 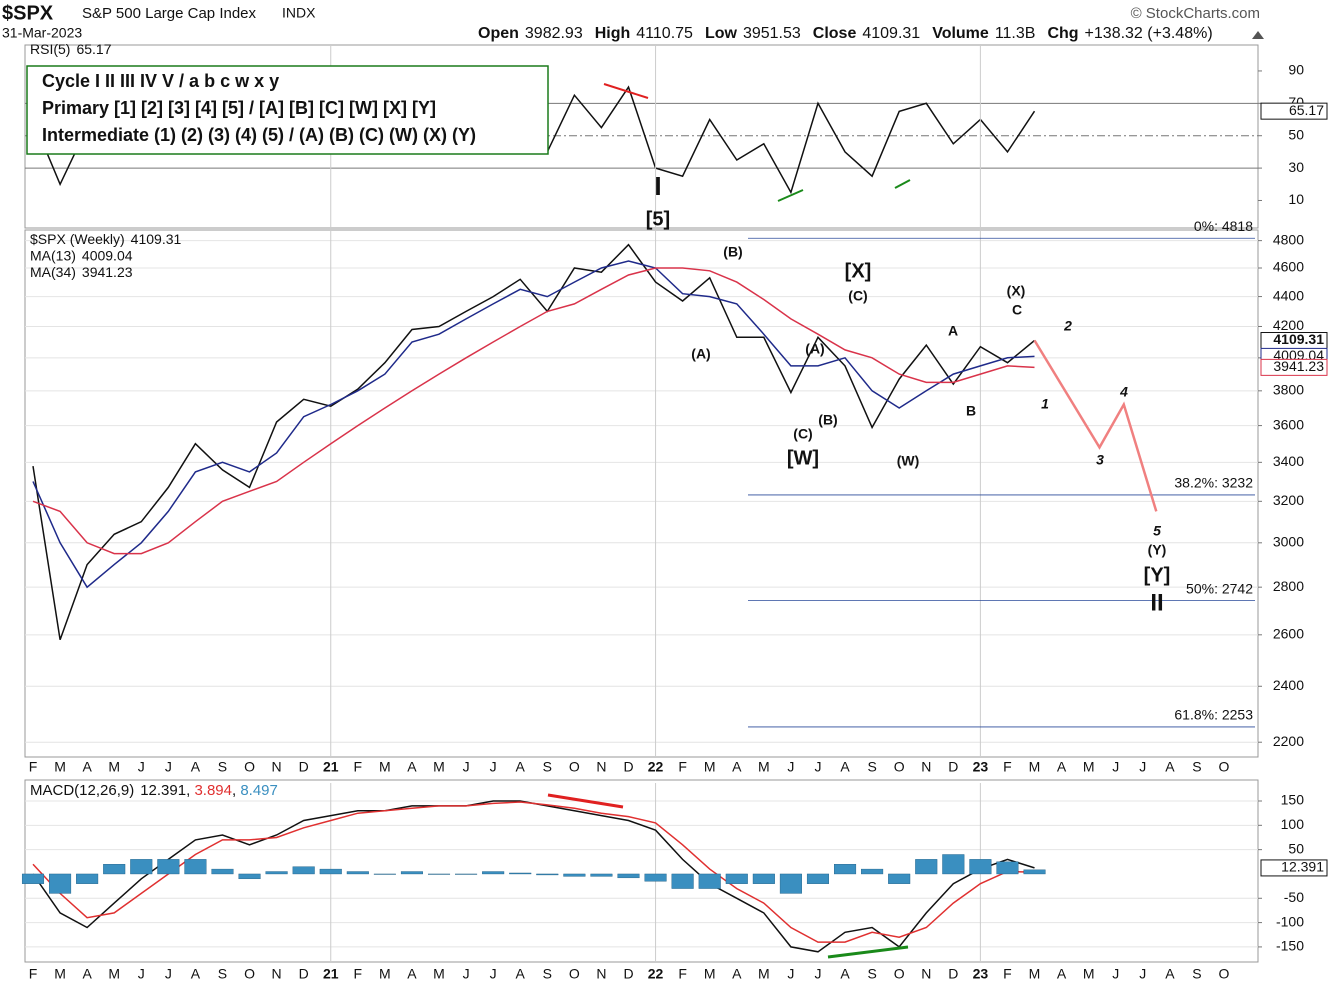 What do you see at coordinates (53, 255) in the screenshot?
I see `legend-name: MA(13)` at bounding box center [53, 255].